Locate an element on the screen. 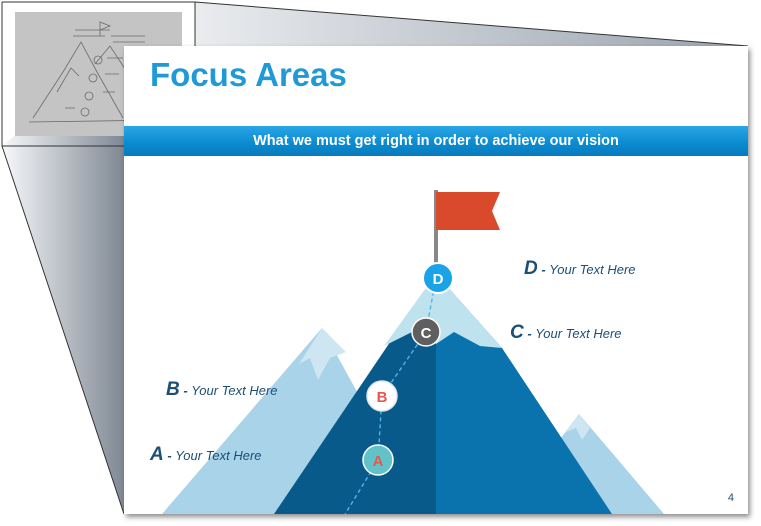 The height and width of the screenshot is (526, 761). marker-c-letter: C is located at coordinates (426, 333).